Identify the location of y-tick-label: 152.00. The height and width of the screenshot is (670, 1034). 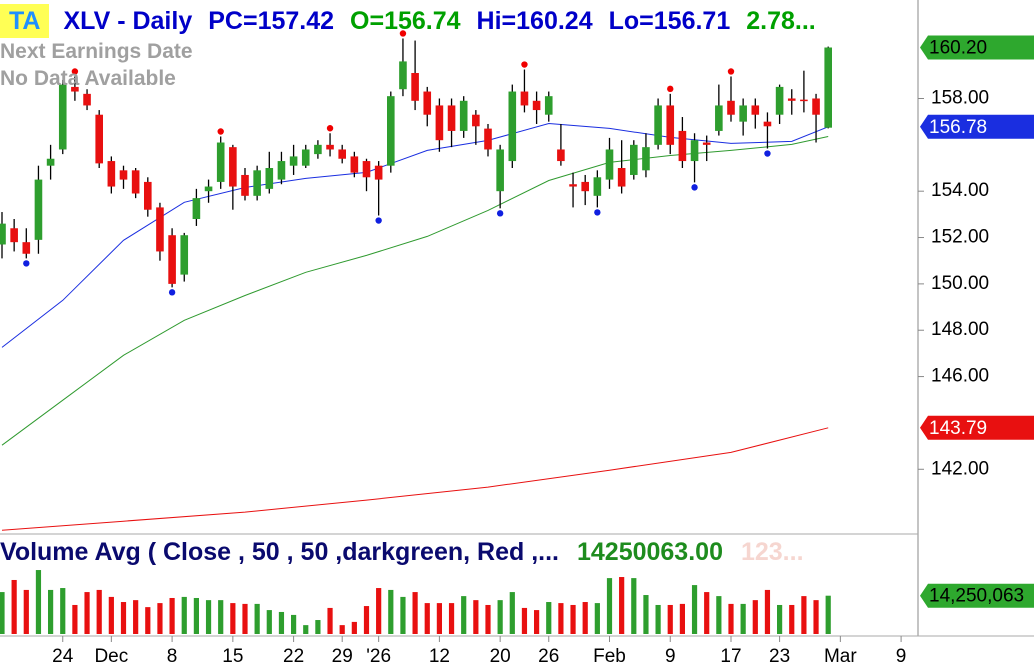
(960, 237).